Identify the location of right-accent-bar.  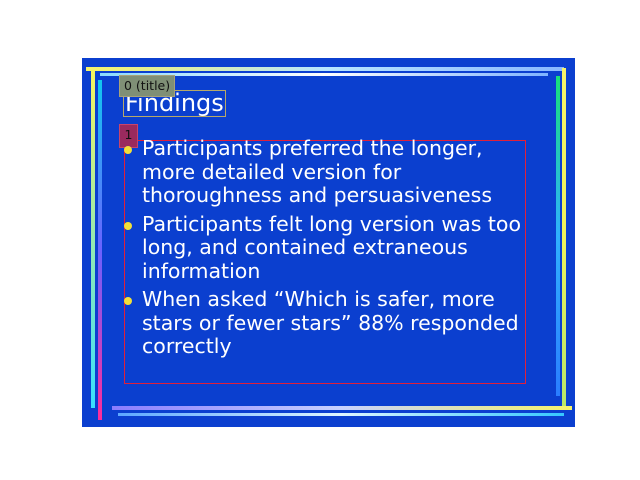
(564, 238).